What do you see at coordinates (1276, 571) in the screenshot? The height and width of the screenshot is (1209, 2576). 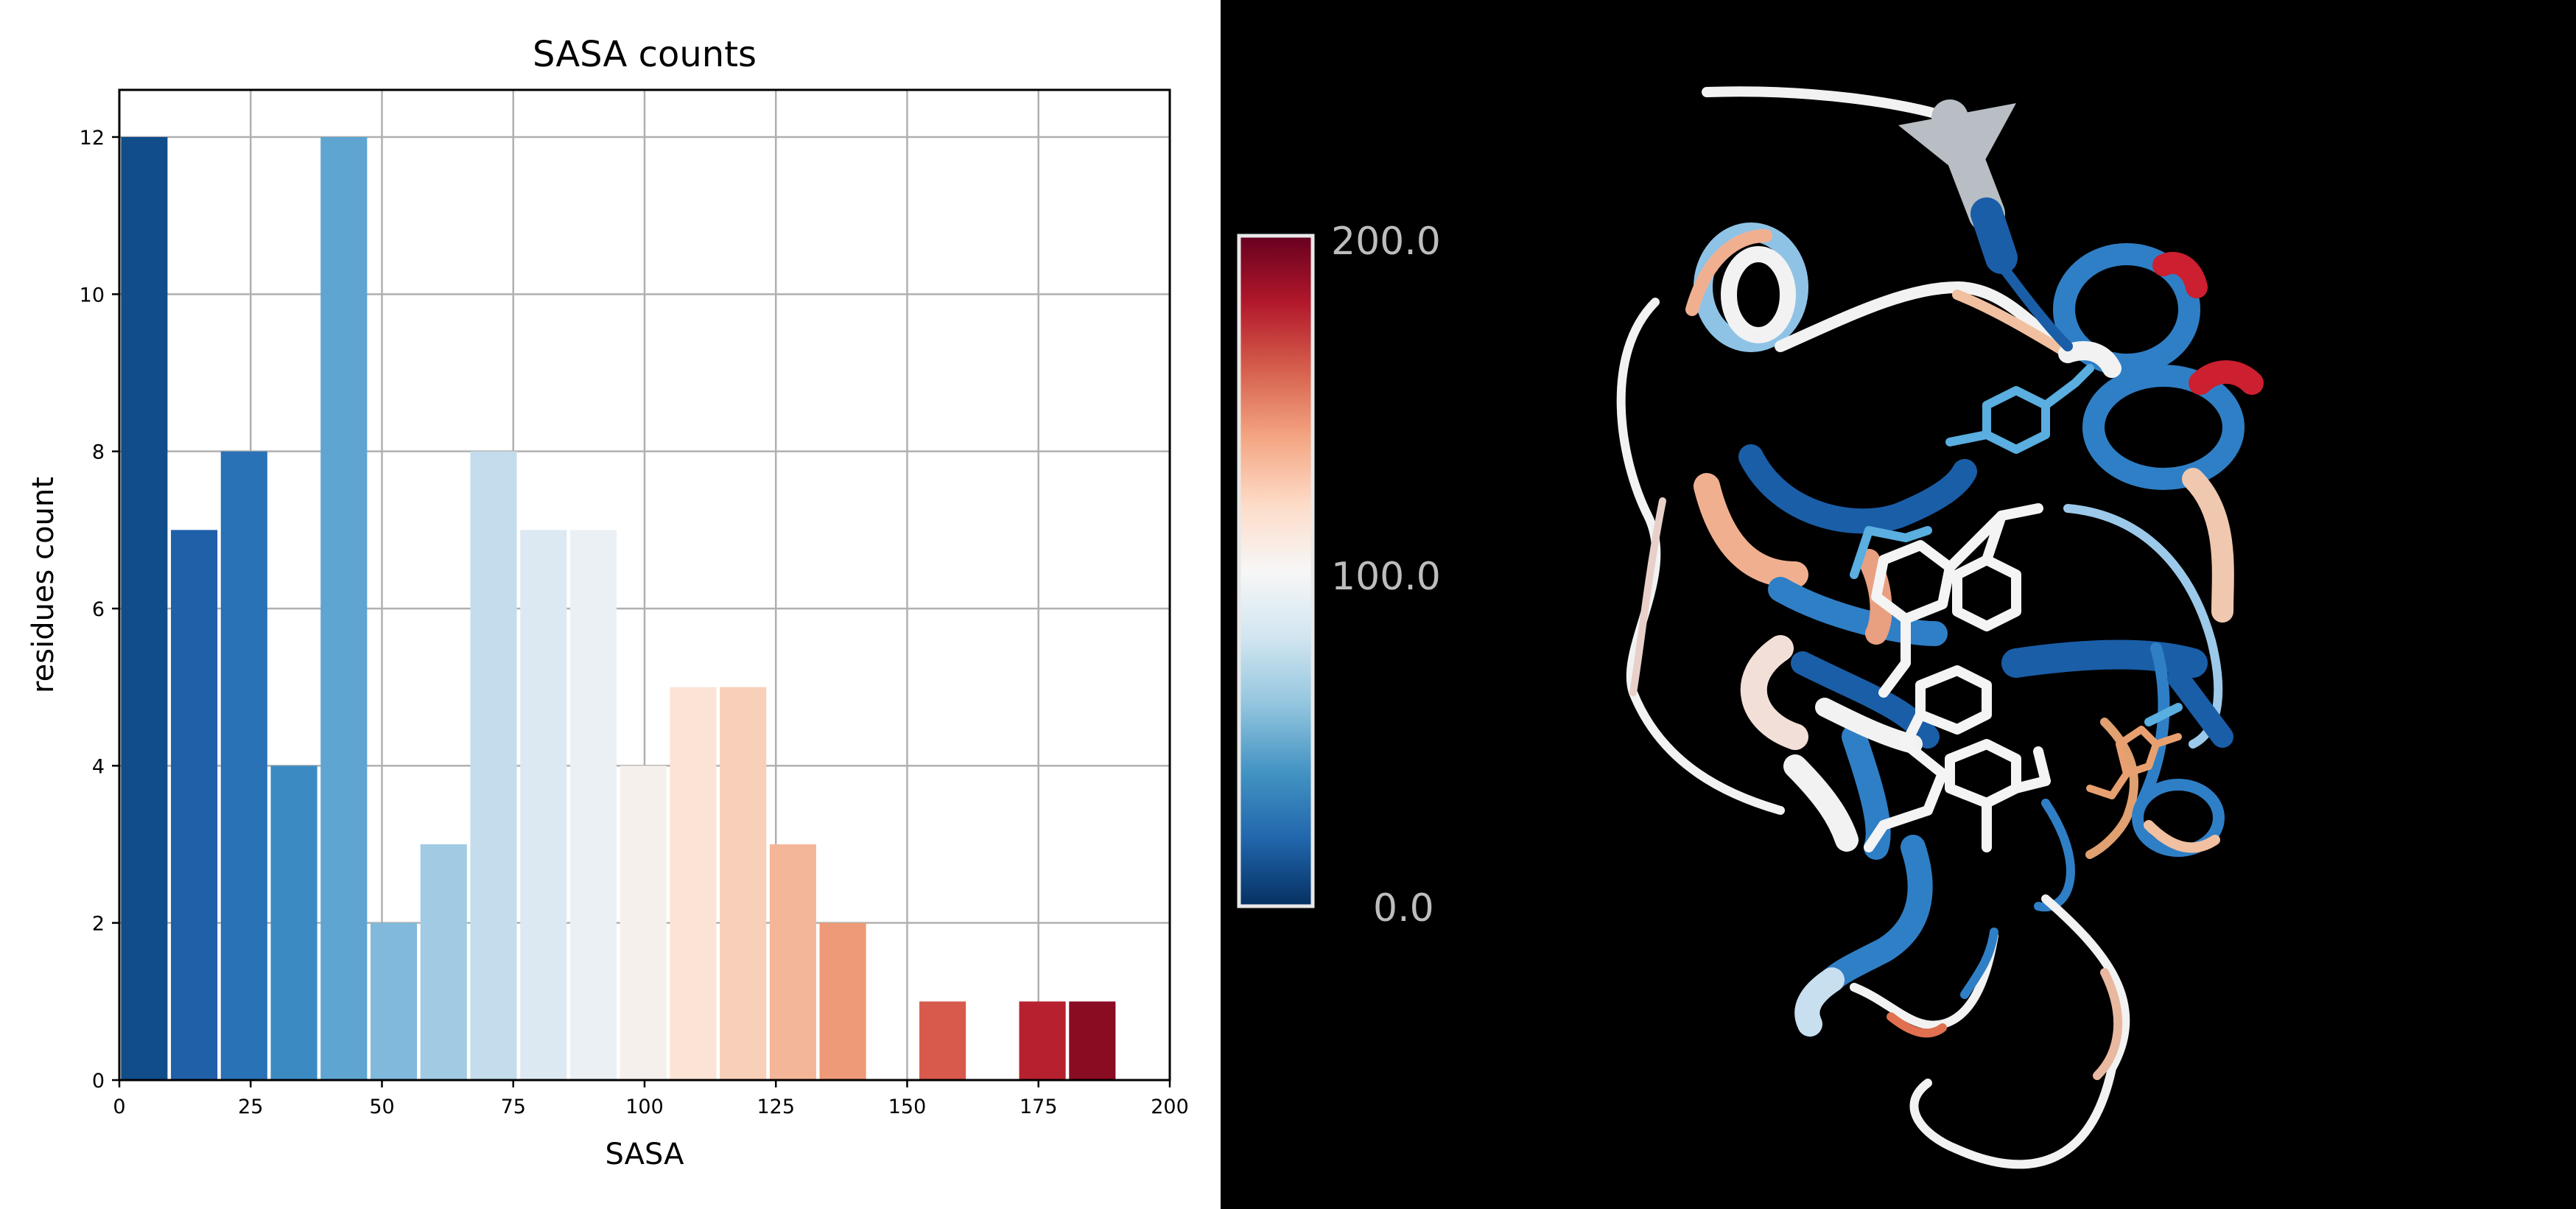 I see `colorbar` at bounding box center [1276, 571].